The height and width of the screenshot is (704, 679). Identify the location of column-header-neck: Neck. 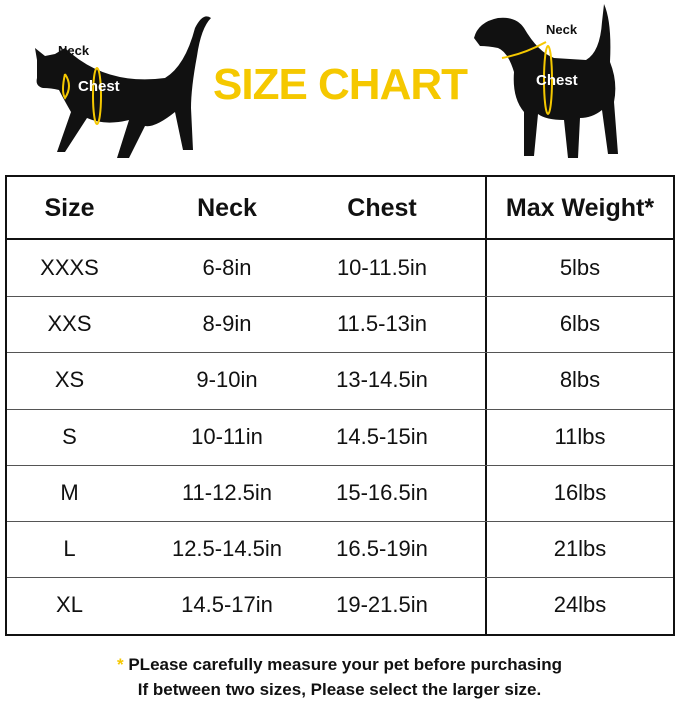
(227, 208).